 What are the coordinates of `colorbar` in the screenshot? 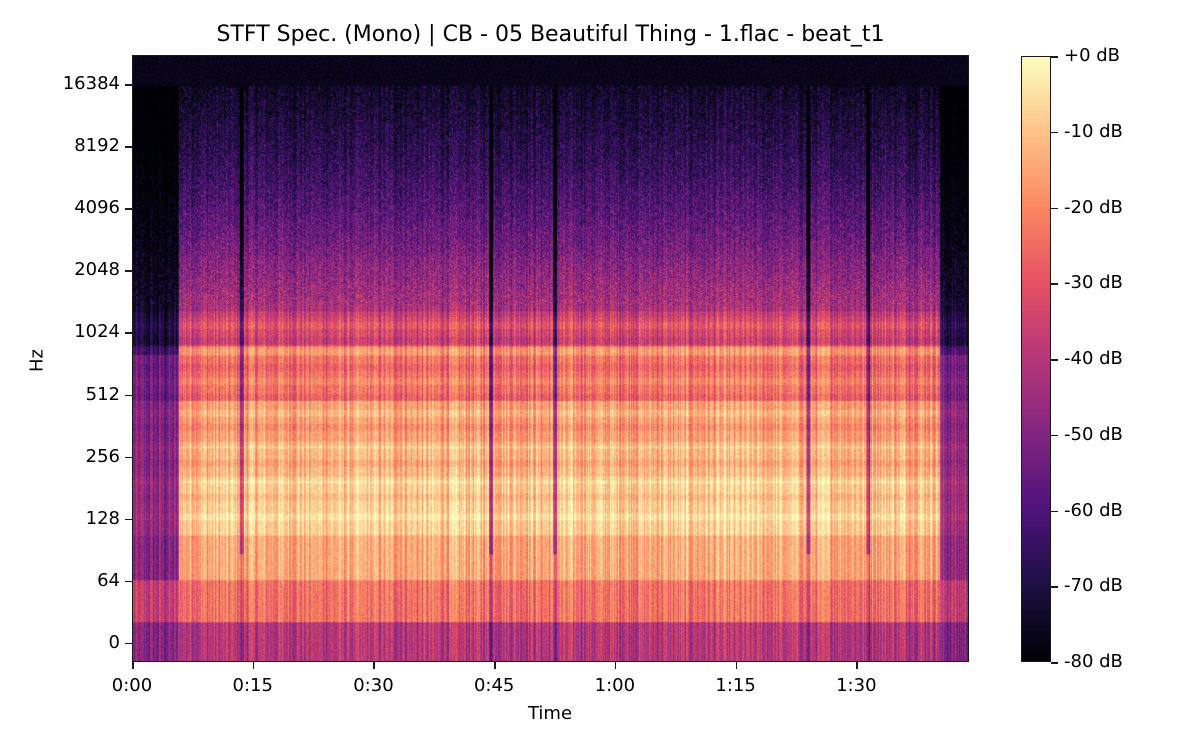 It's located at (1036, 359).